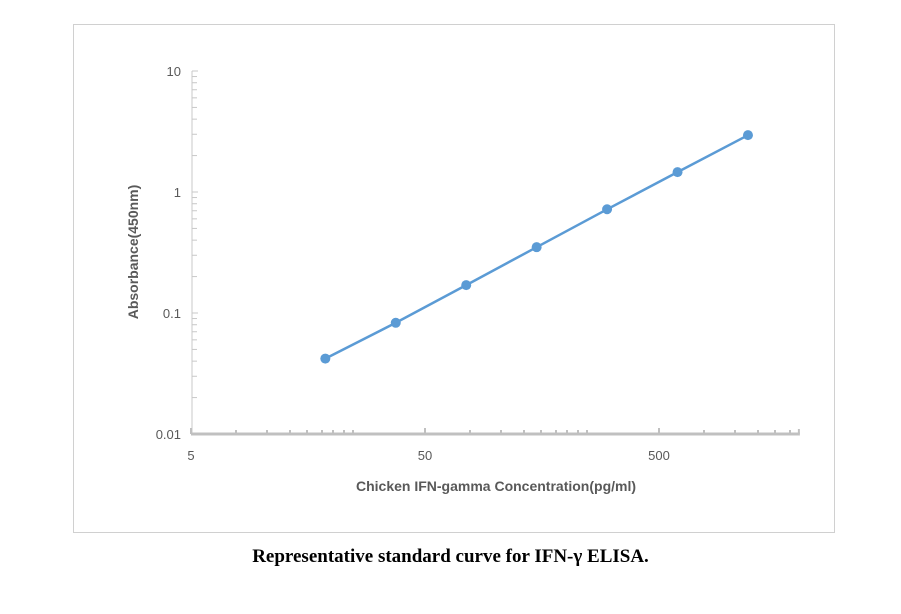 Image resolution: width=901 pixels, height=614 pixels. What do you see at coordinates (496, 486) in the screenshot?
I see `x-axis-title: Chicken IFN-gamma Concentration(pg/ml)` at bounding box center [496, 486].